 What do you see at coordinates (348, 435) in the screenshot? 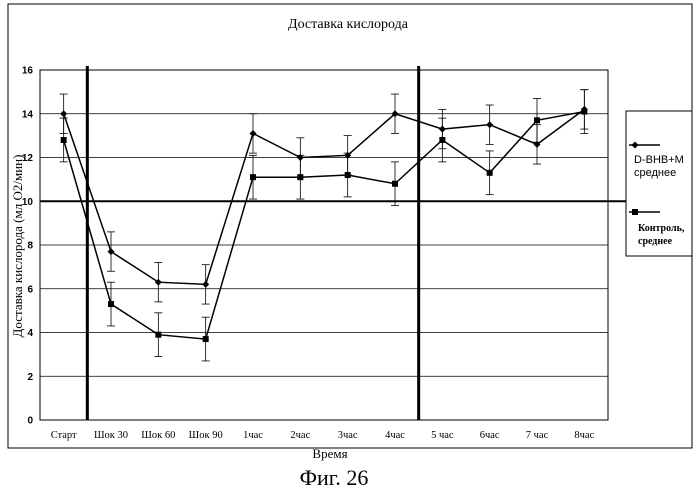
I see `x-tick-label: 3час` at bounding box center [348, 435].